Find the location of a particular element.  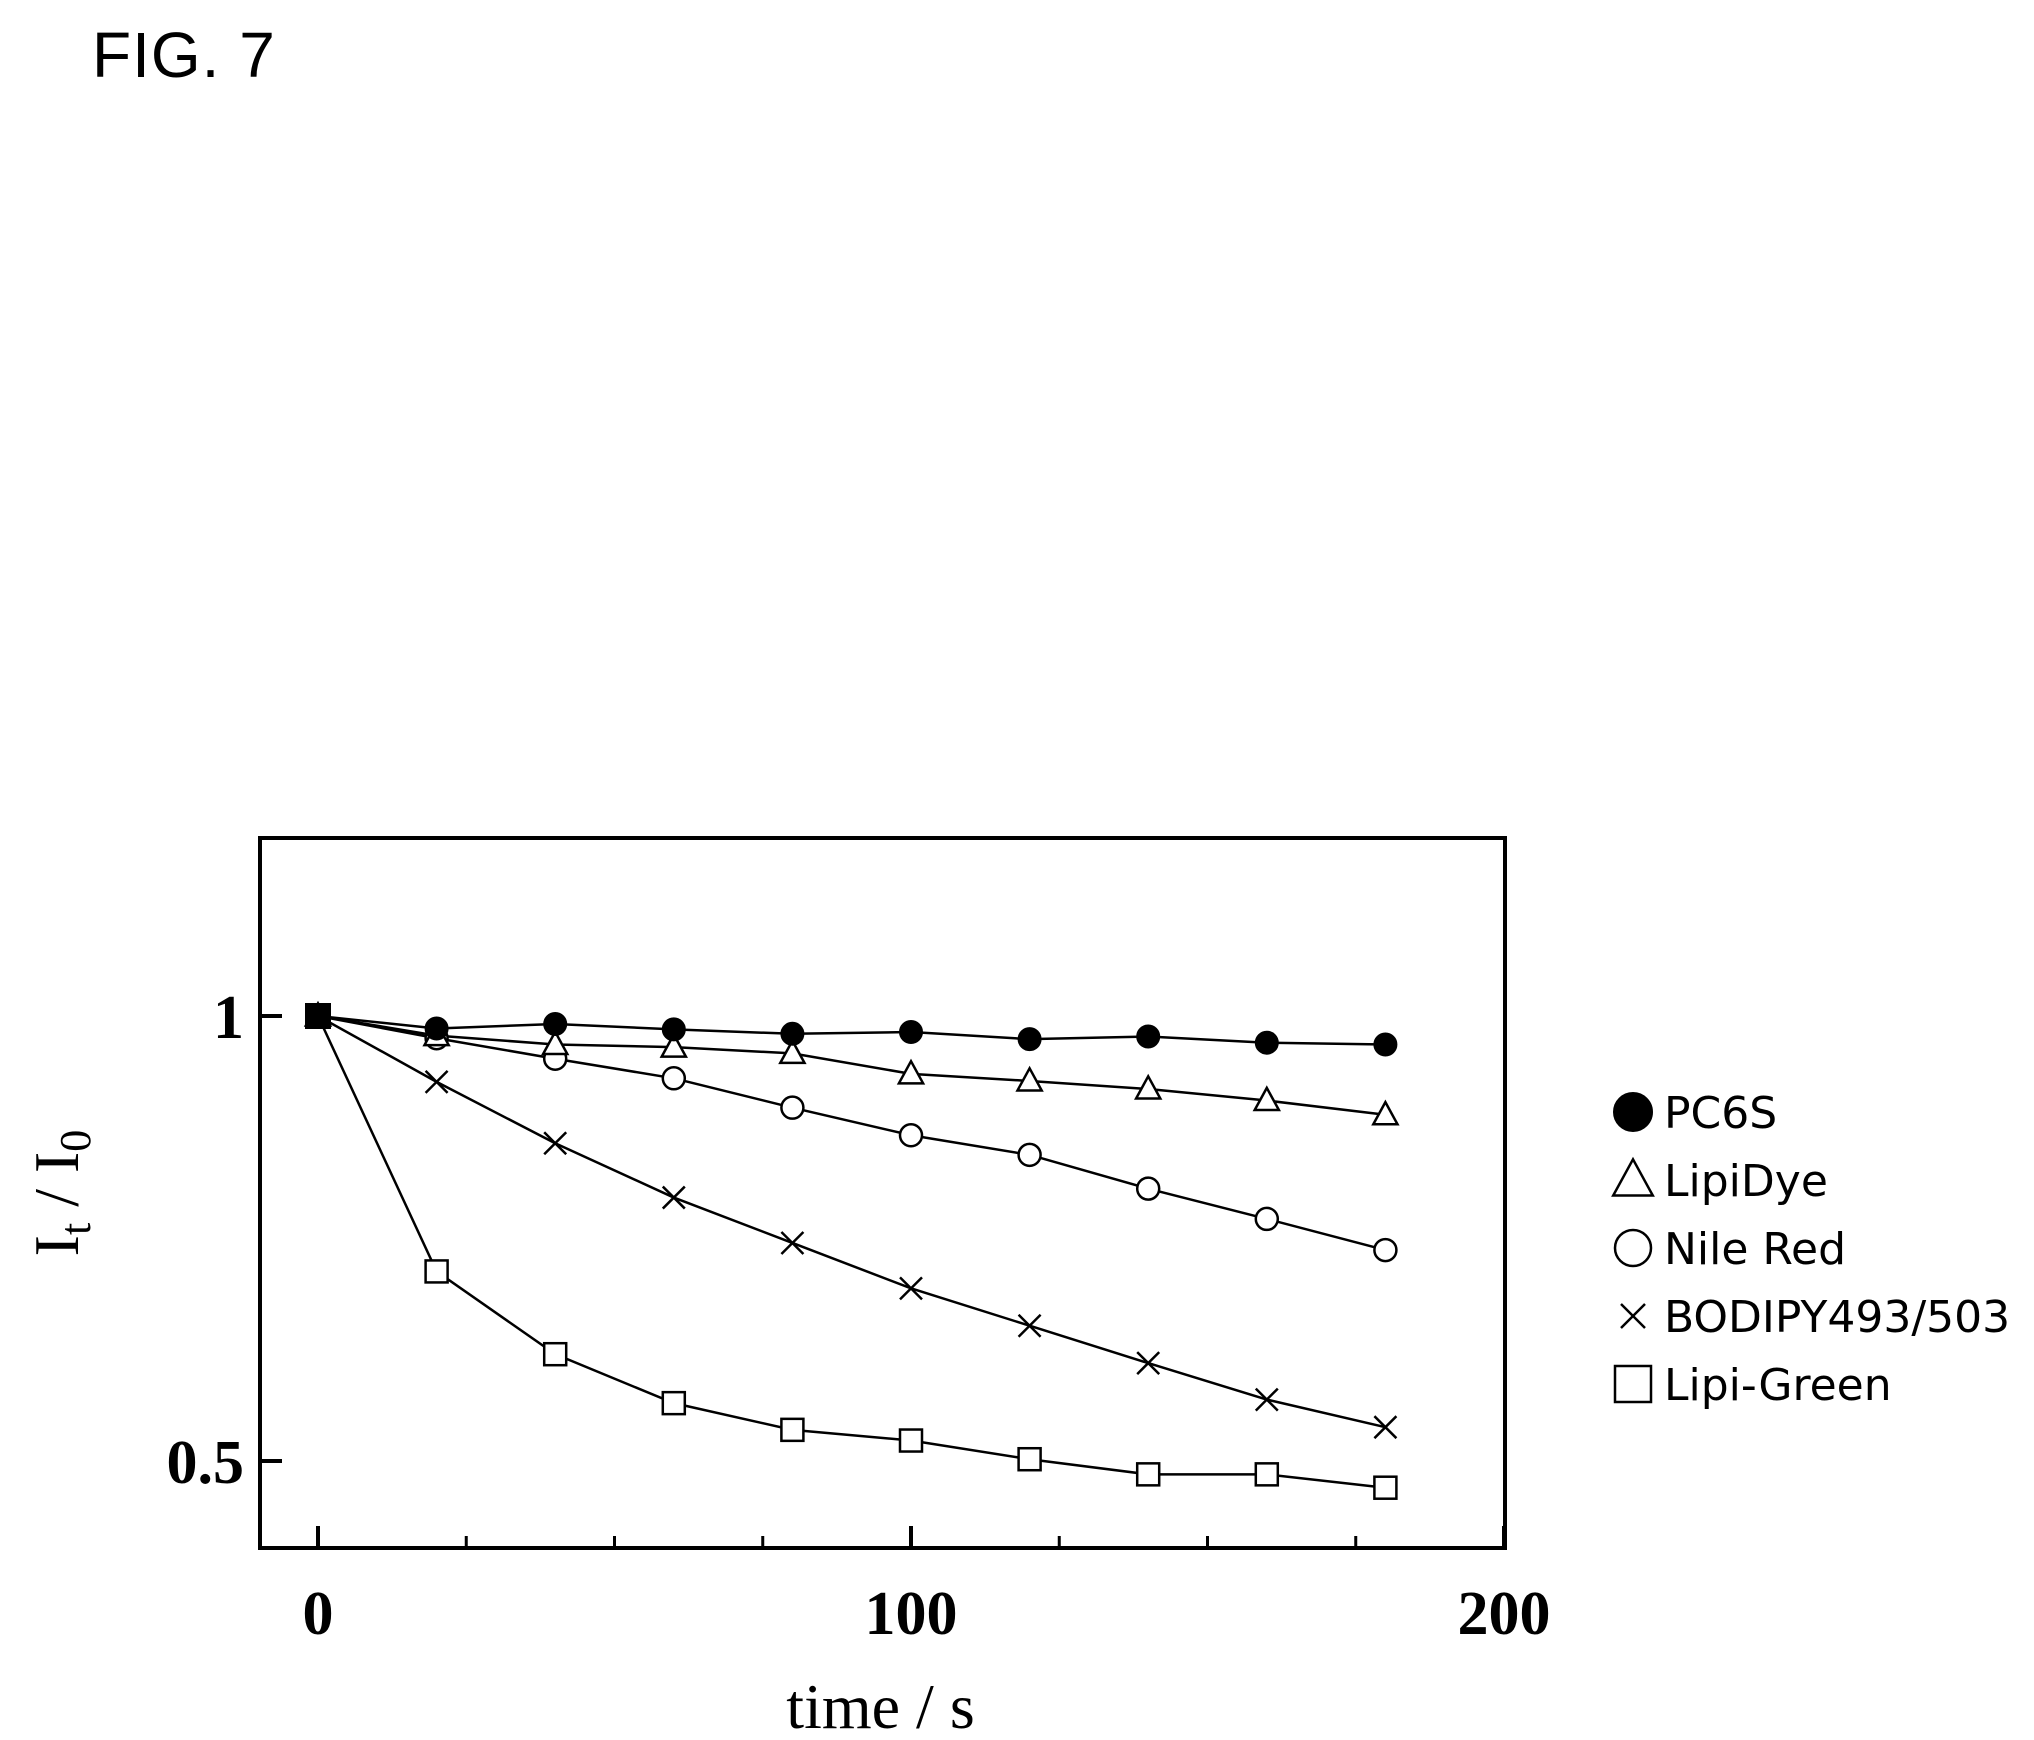

y-tick-label: 1 is located at coordinates (228, 1018).